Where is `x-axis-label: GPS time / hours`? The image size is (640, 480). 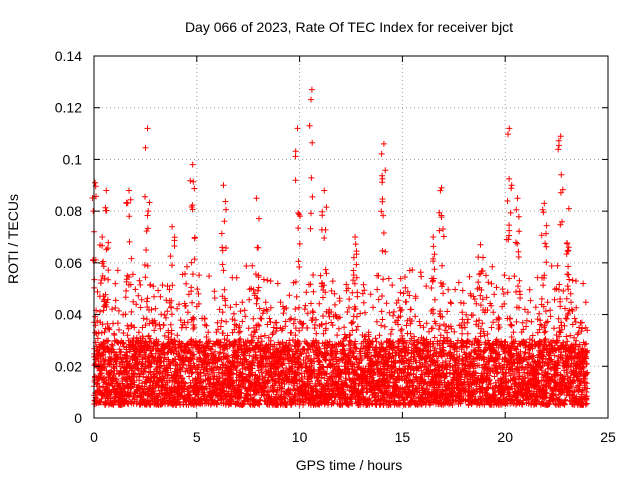 x-axis-label: GPS time / hours is located at coordinates (349, 465).